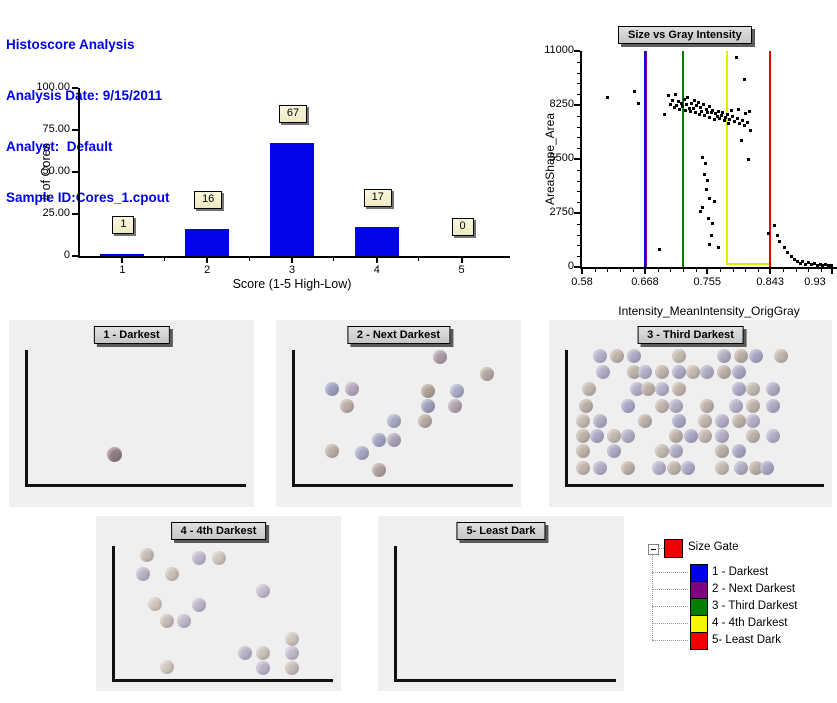 Image resolution: width=837 pixels, height=703 pixels. Describe the element at coordinates (75, 214) in the screenshot. I see `histogram-y-tick` at that location.